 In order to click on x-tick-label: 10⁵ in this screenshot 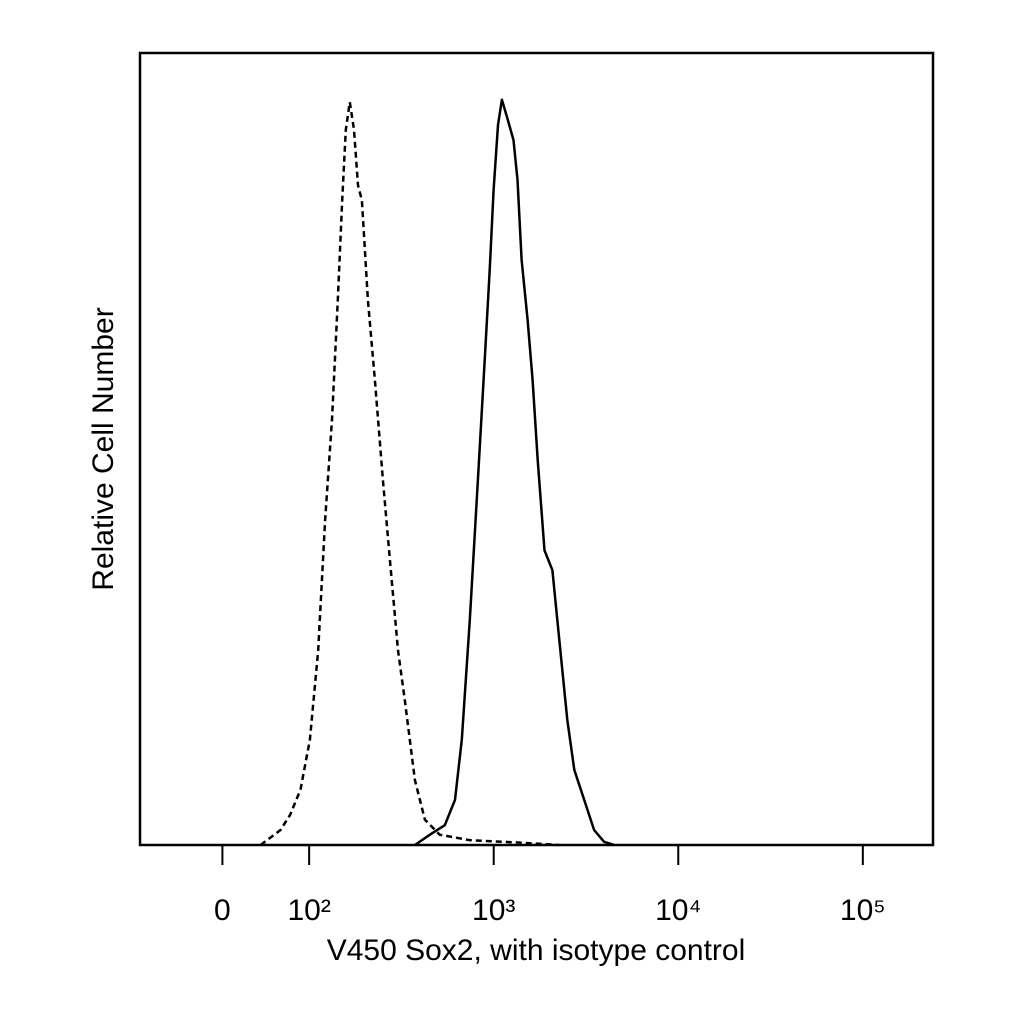, I will do `click(863, 910)`.